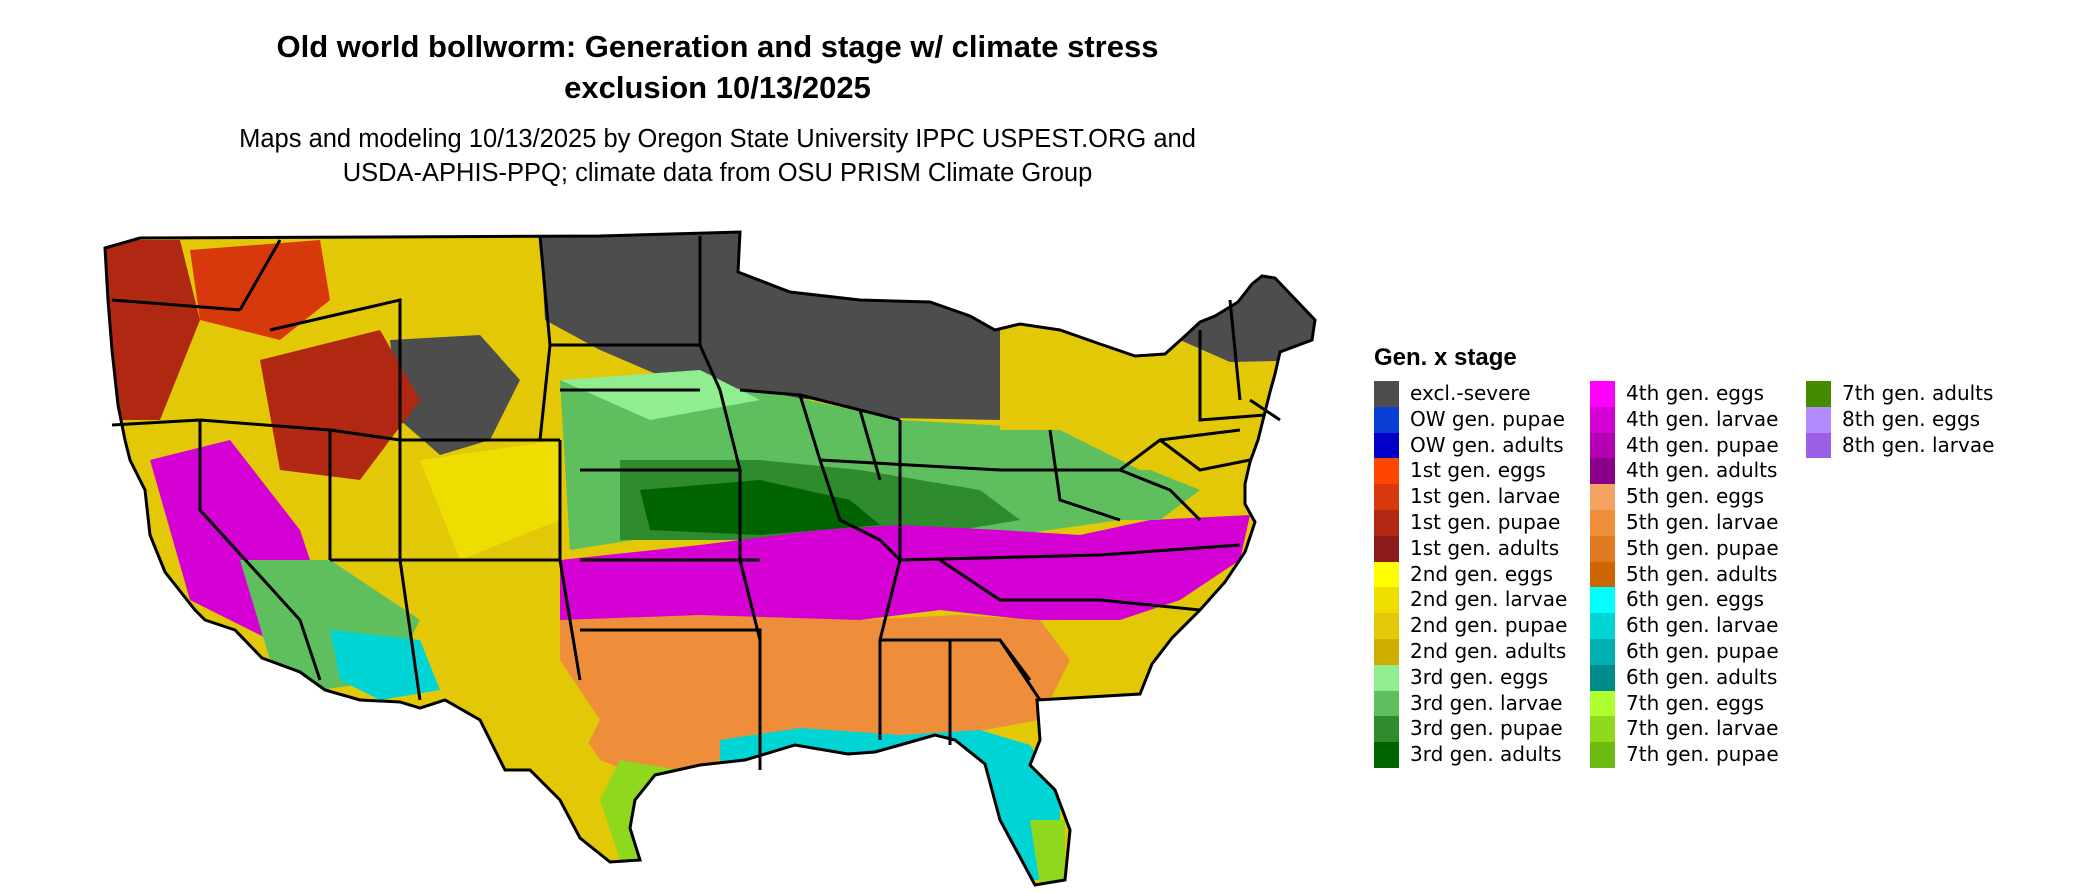  I want to click on legend-label: 7th gen. pupae, so click(1702, 754).